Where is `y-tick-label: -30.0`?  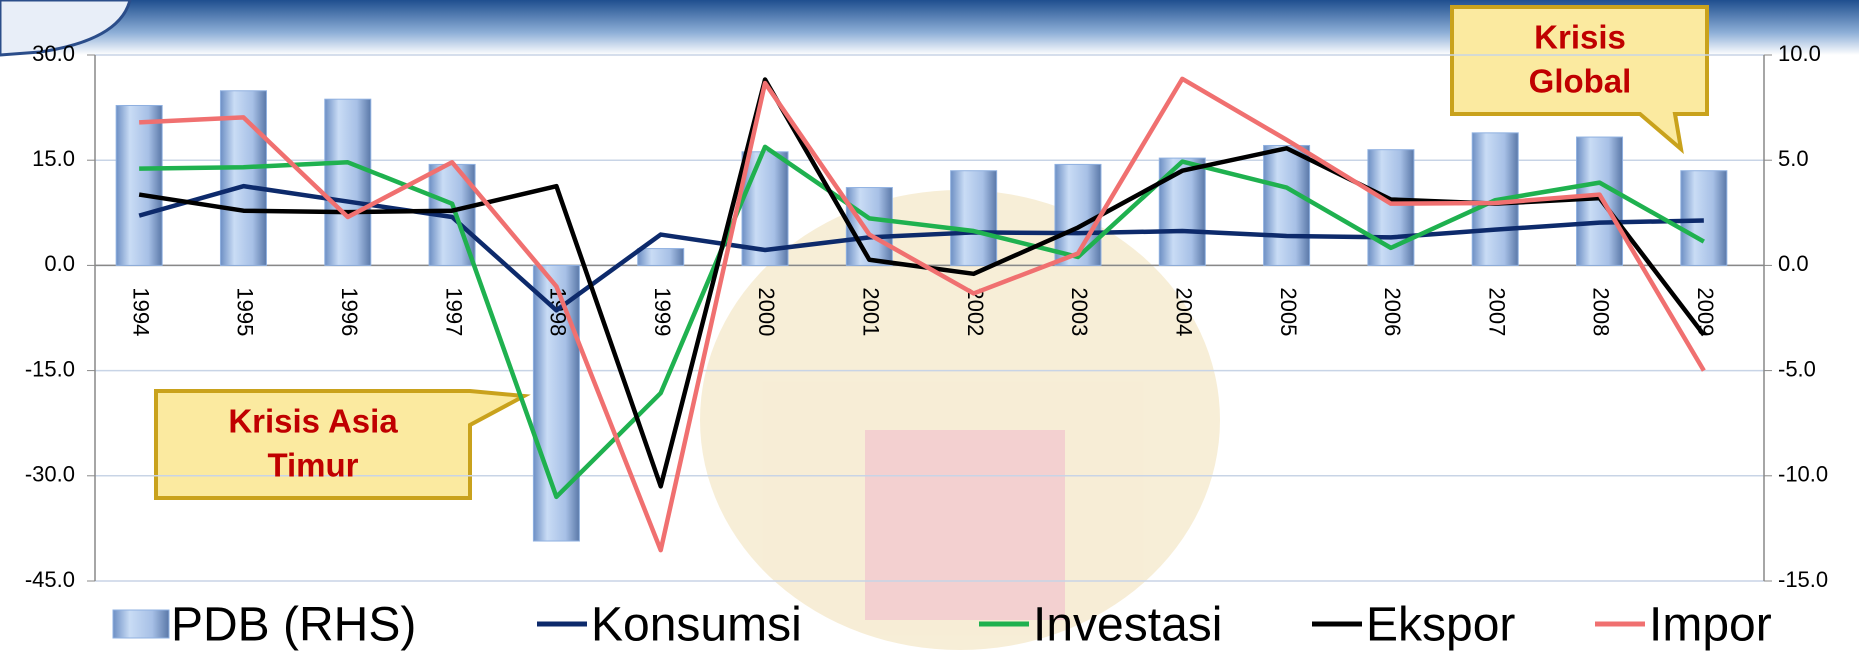 y-tick-label: -30.0 is located at coordinates (50, 474).